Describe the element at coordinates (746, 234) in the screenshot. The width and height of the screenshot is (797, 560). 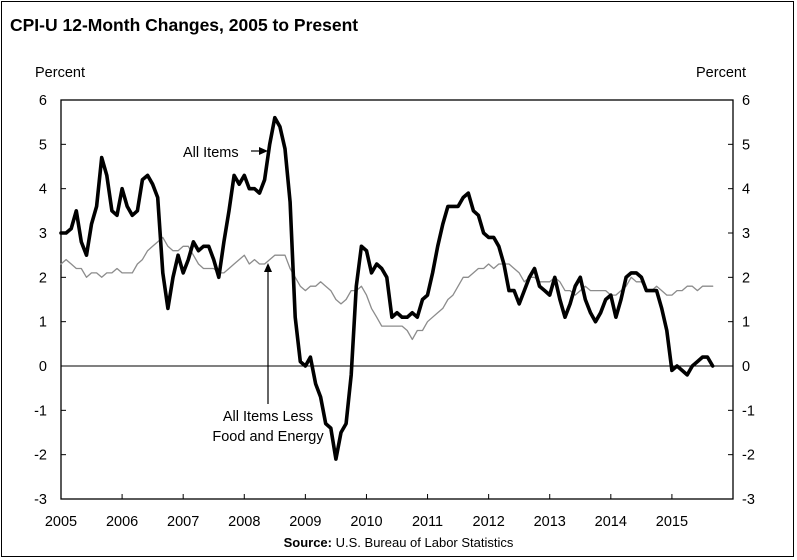
I see `y-tick-label-right: 3` at that location.